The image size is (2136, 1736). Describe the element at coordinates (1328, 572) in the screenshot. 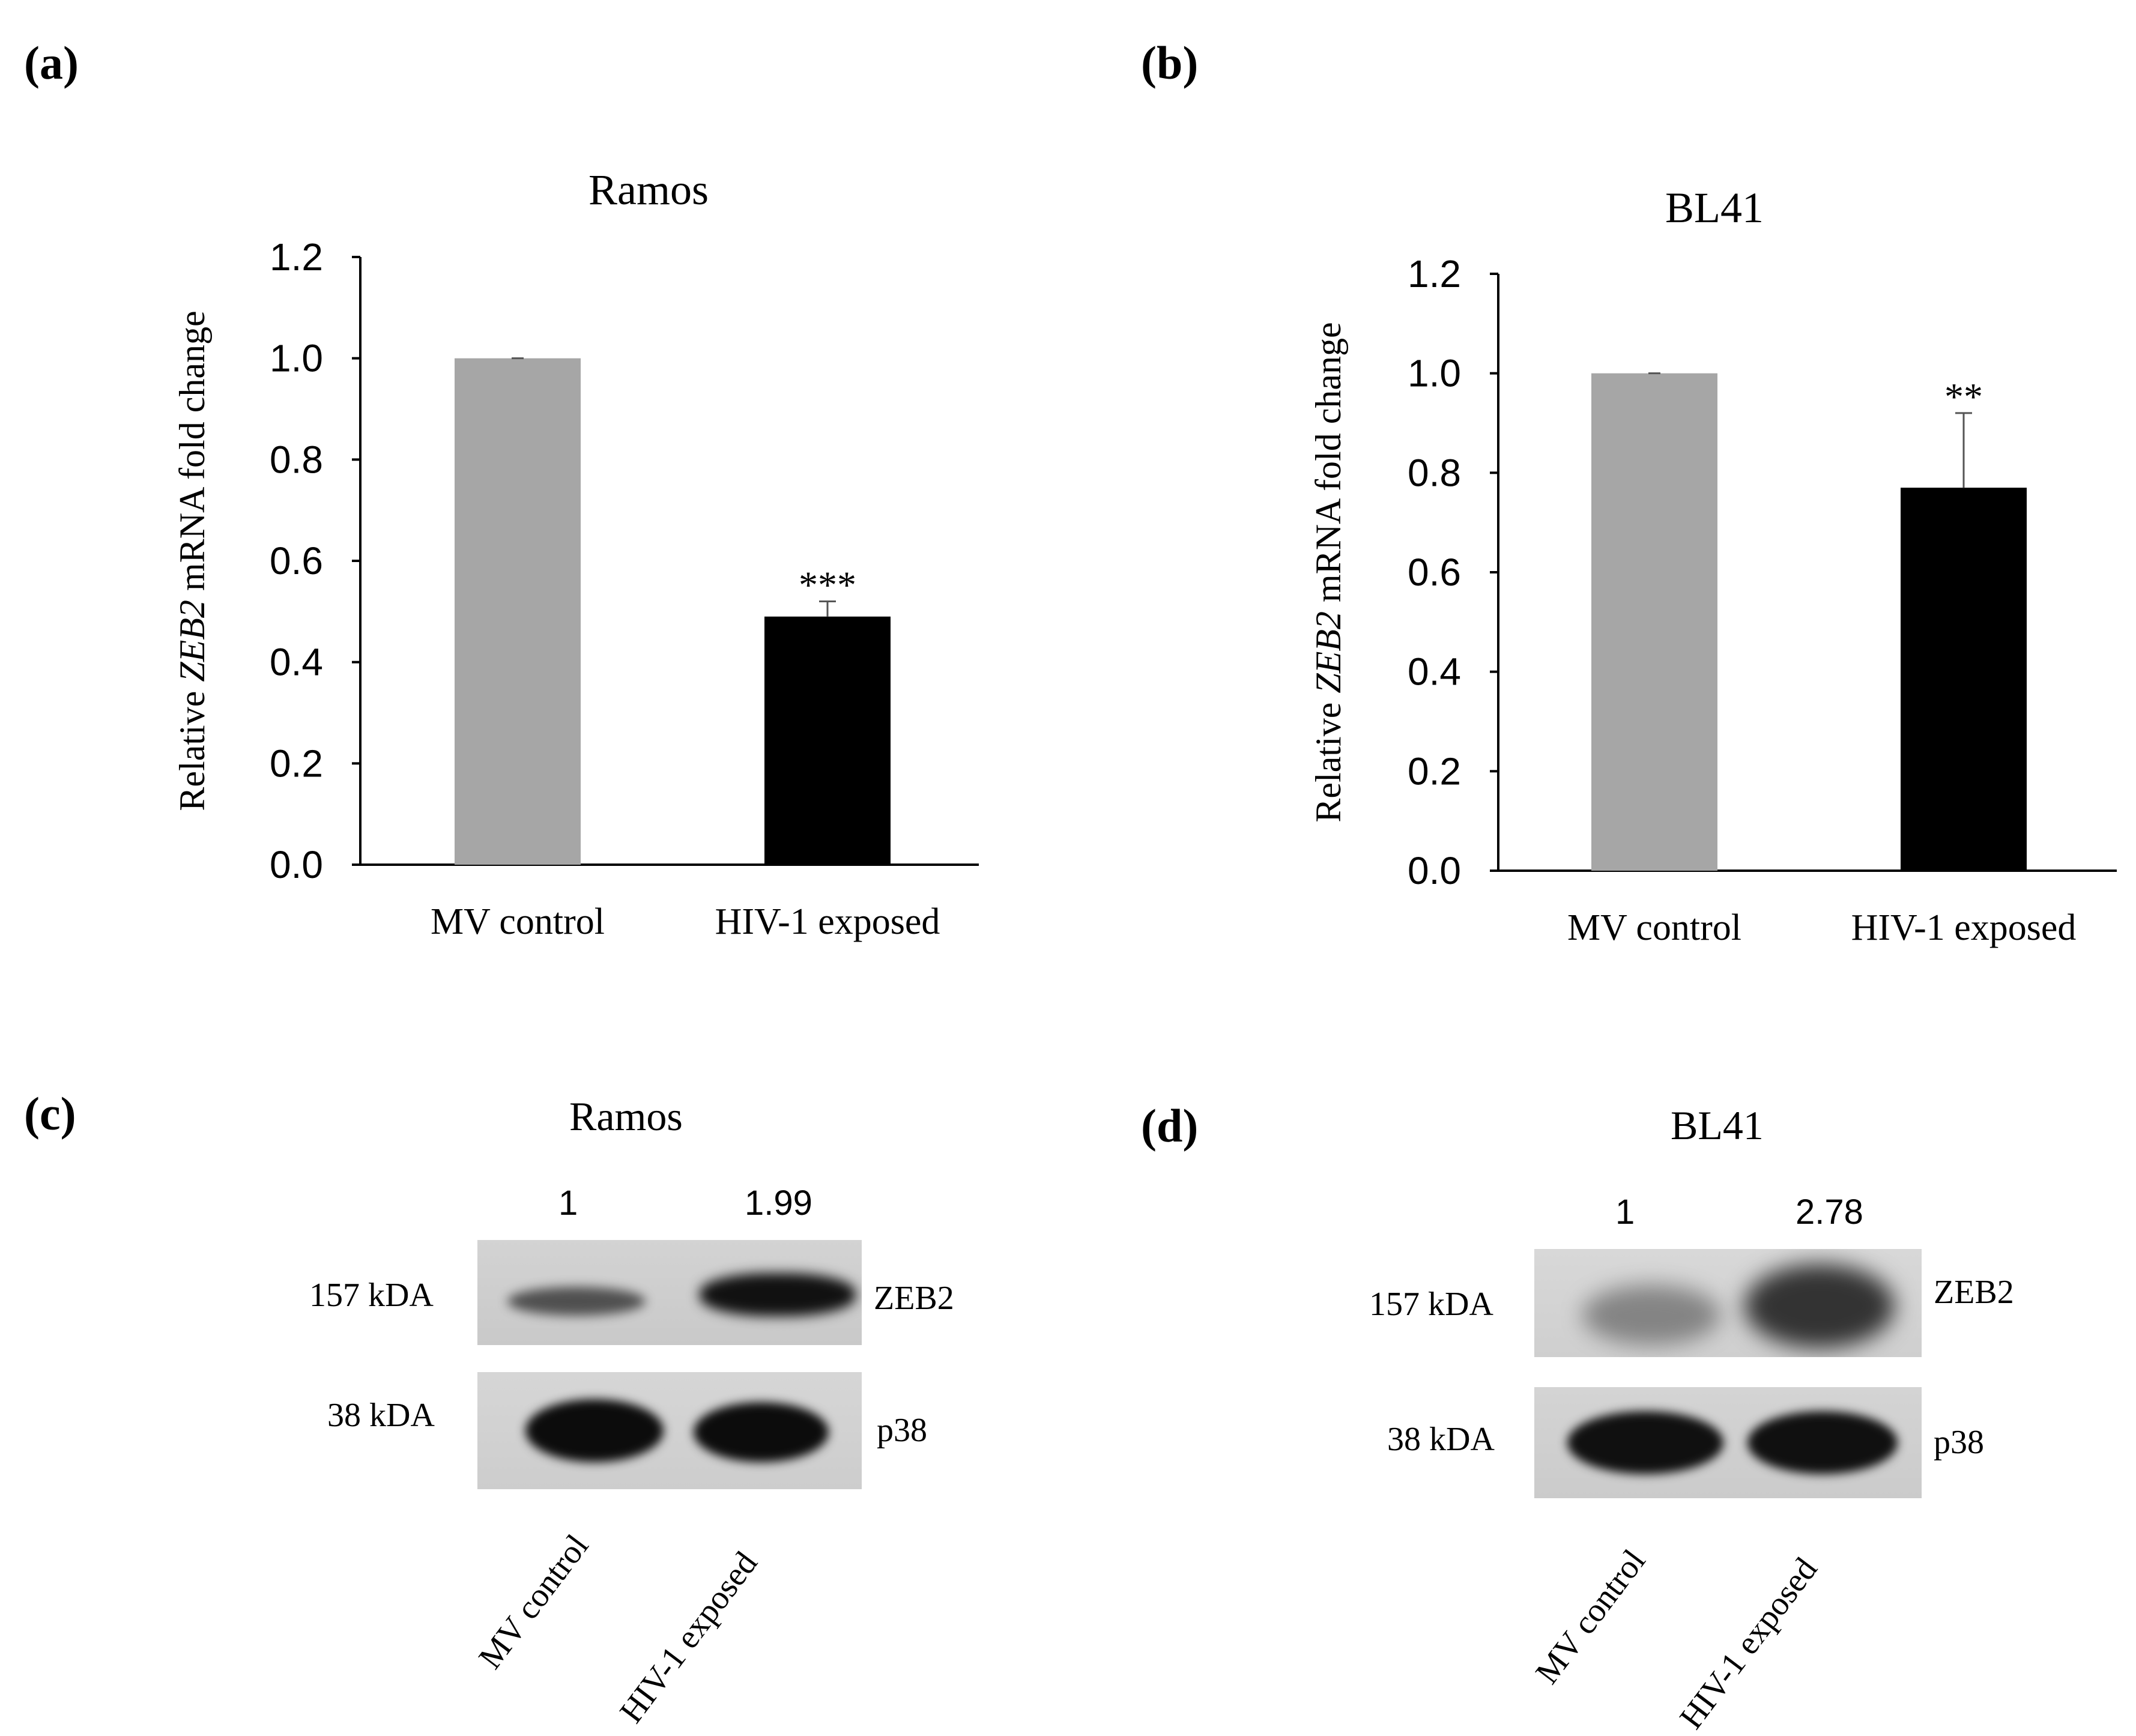

I see `chart-b-ylabel: Relative ZEB2 mRNA fold change` at that location.